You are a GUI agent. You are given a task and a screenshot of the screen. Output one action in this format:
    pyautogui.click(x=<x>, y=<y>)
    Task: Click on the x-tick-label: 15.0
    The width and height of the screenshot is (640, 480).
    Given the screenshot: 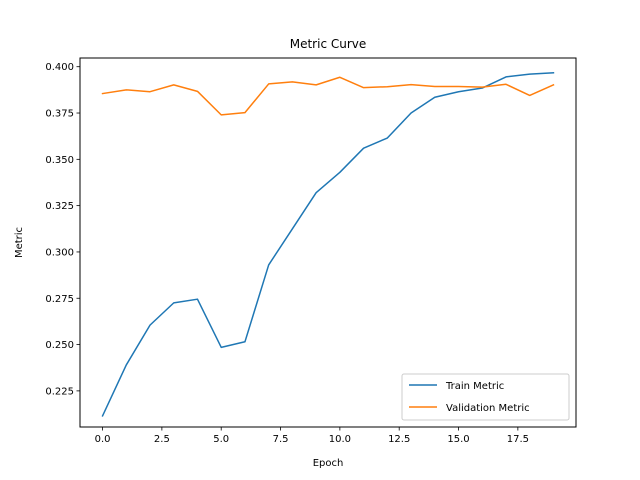 What is the action you would take?
    pyautogui.click(x=458, y=439)
    